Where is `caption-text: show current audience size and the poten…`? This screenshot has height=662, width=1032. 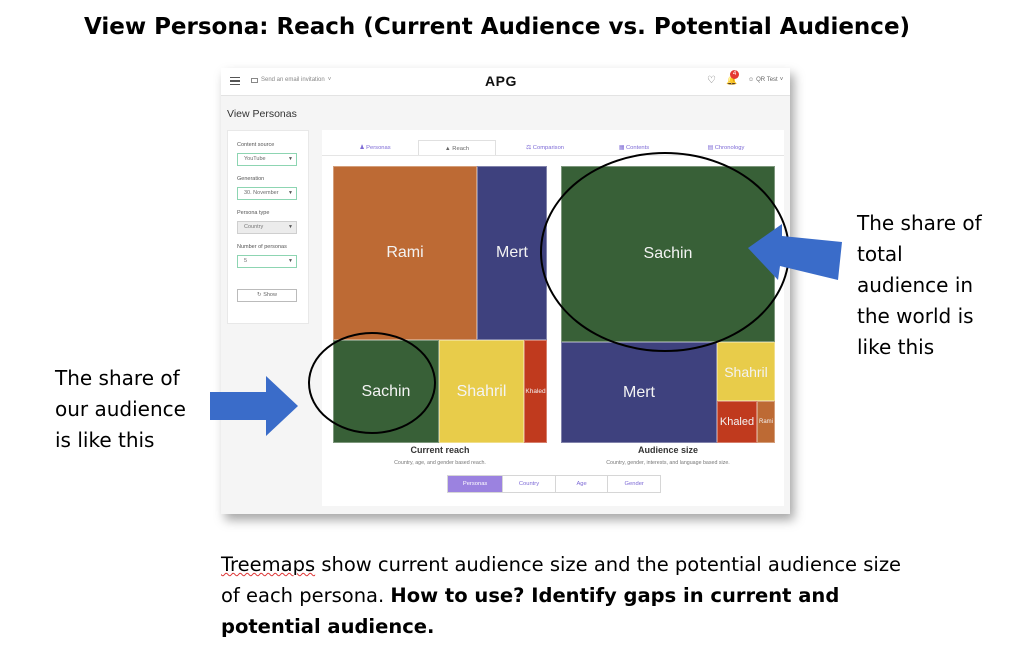
caption-text: show current audience size and the poten… is located at coordinates (561, 580).